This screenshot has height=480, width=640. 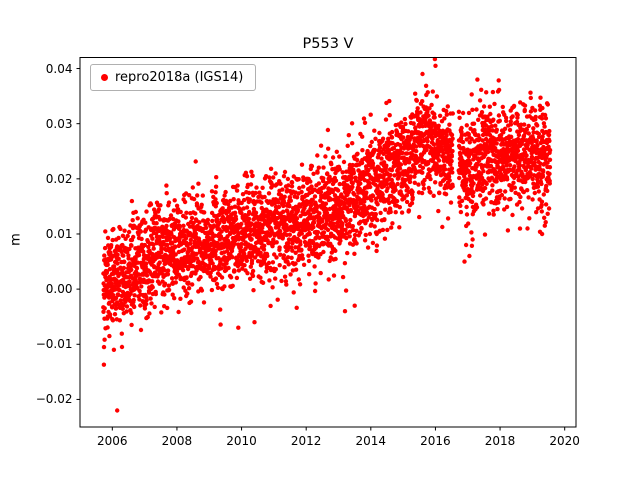 I want to click on legend-marker-icon, so click(x=104, y=77).